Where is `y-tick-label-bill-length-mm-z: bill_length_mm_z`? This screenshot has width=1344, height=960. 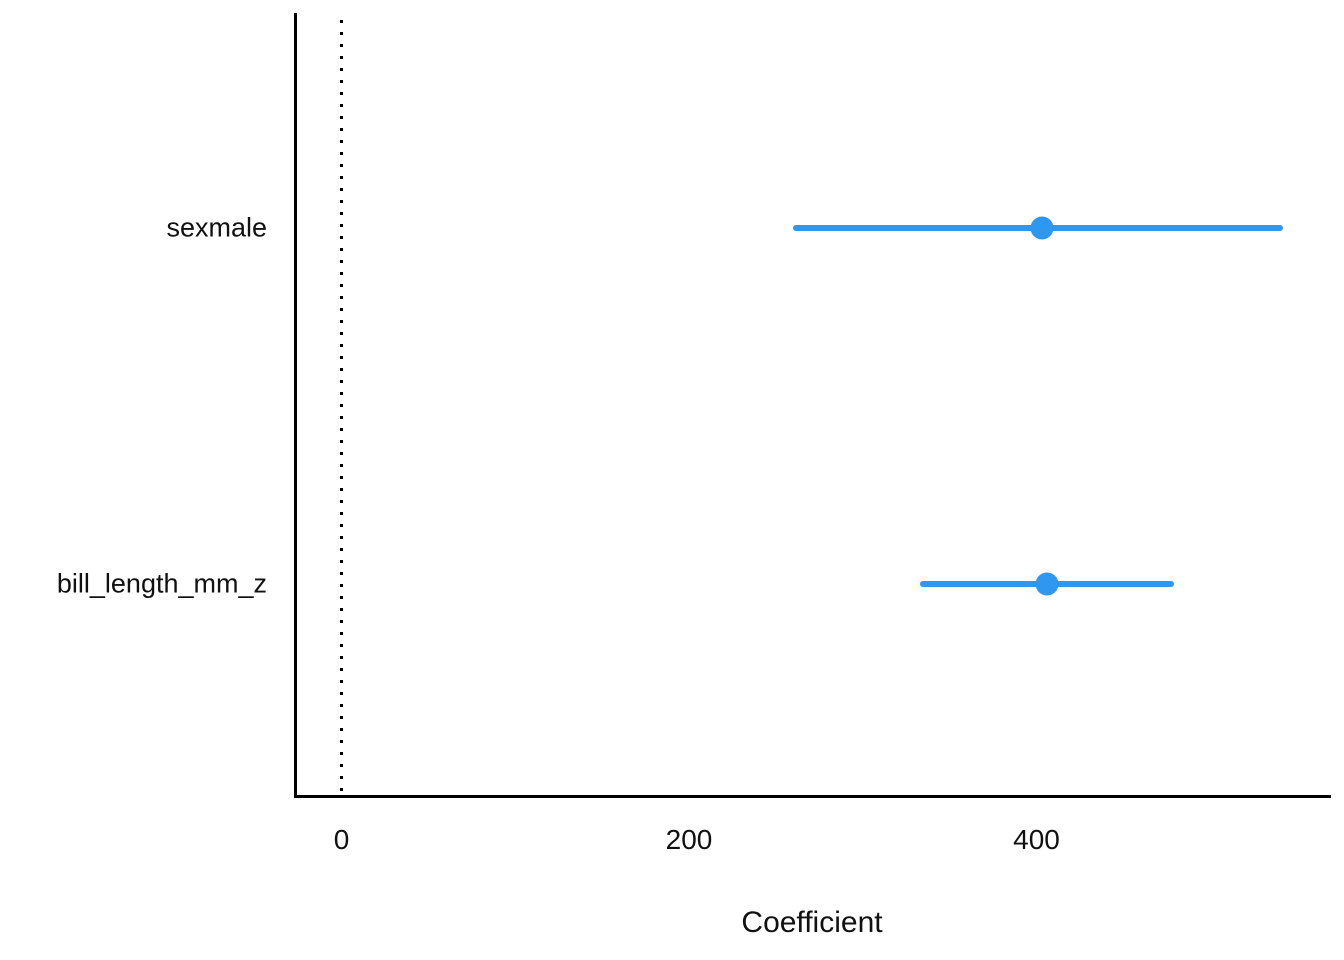 y-tick-label-bill-length-mm-z: bill_length_mm_z is located at coordinates (161, 583).